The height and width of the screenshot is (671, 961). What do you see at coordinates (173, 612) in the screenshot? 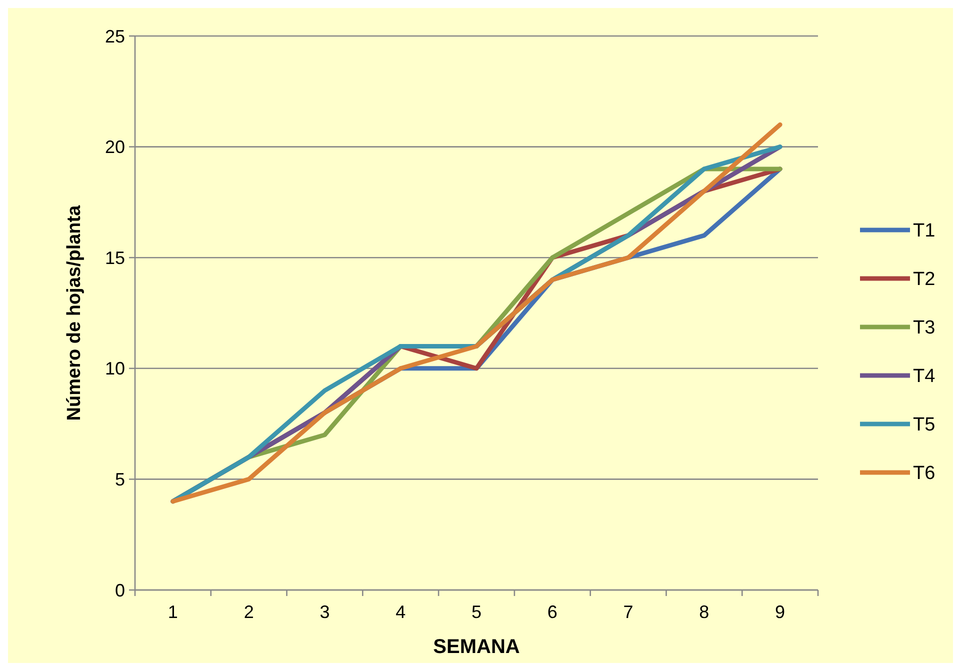
I see `x-tick-label: 1` at bounding box center [173, 612].